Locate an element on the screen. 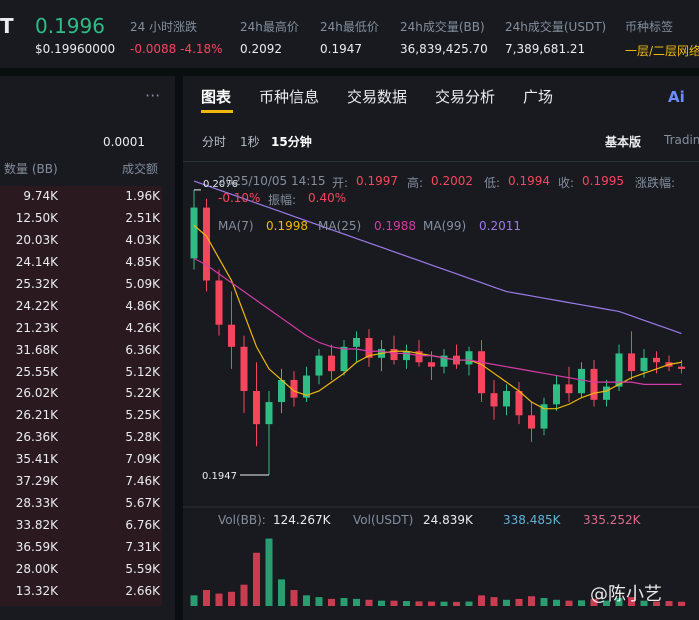 Image resolution: width=699 pixels, height=620 pixels. row-qty: 24.22K is located at coordinates (36, 305).